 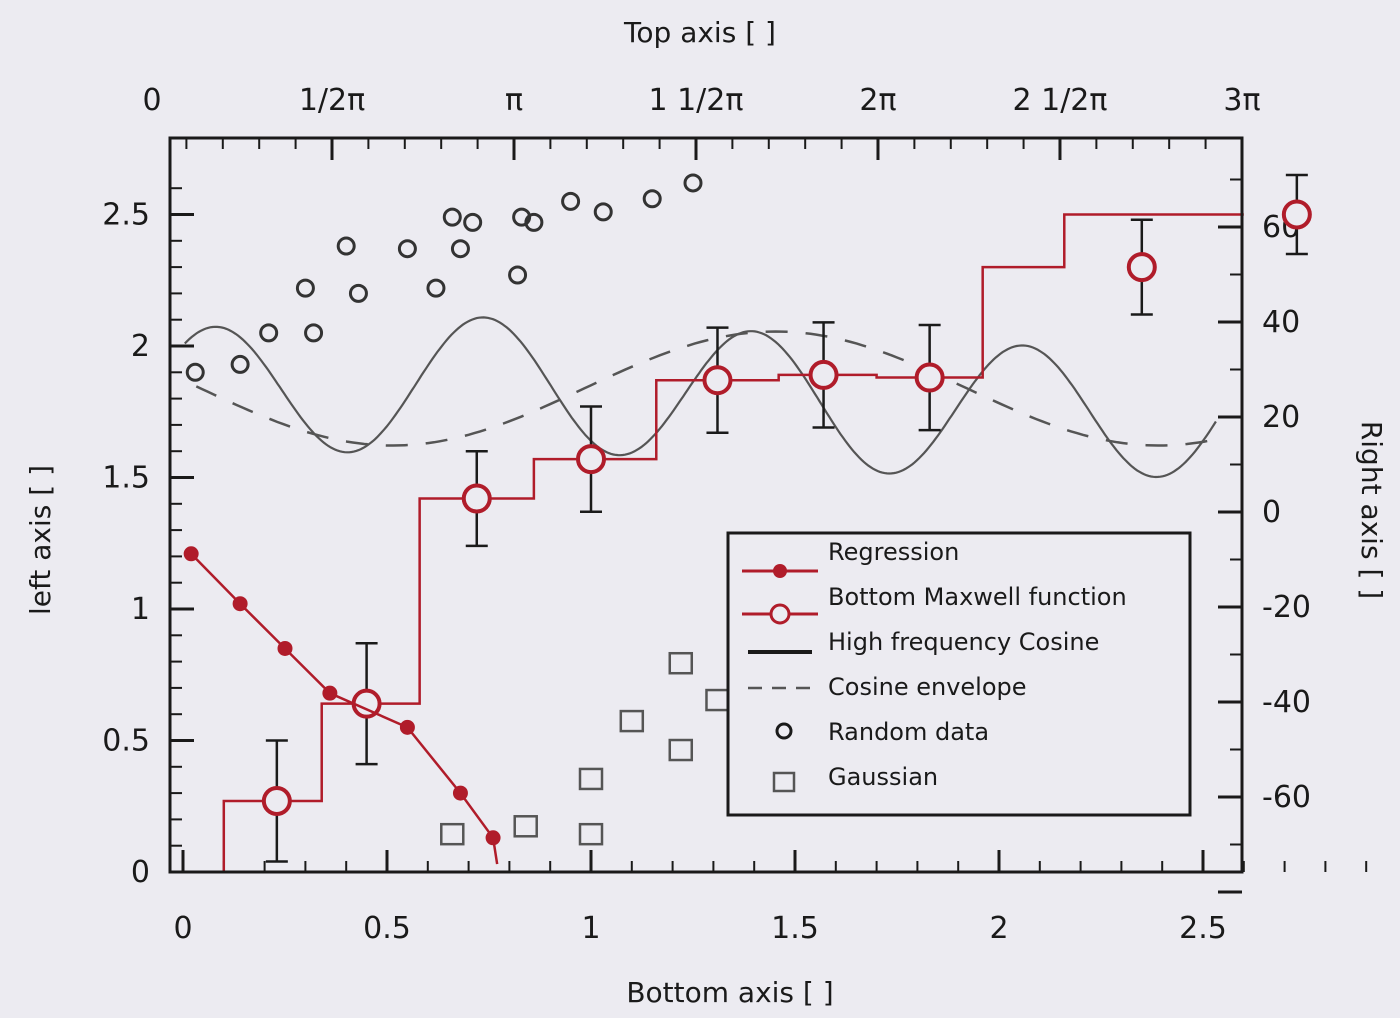 I want to click on left-axis-tick-label: 2.5, so click(x=126, y=215).